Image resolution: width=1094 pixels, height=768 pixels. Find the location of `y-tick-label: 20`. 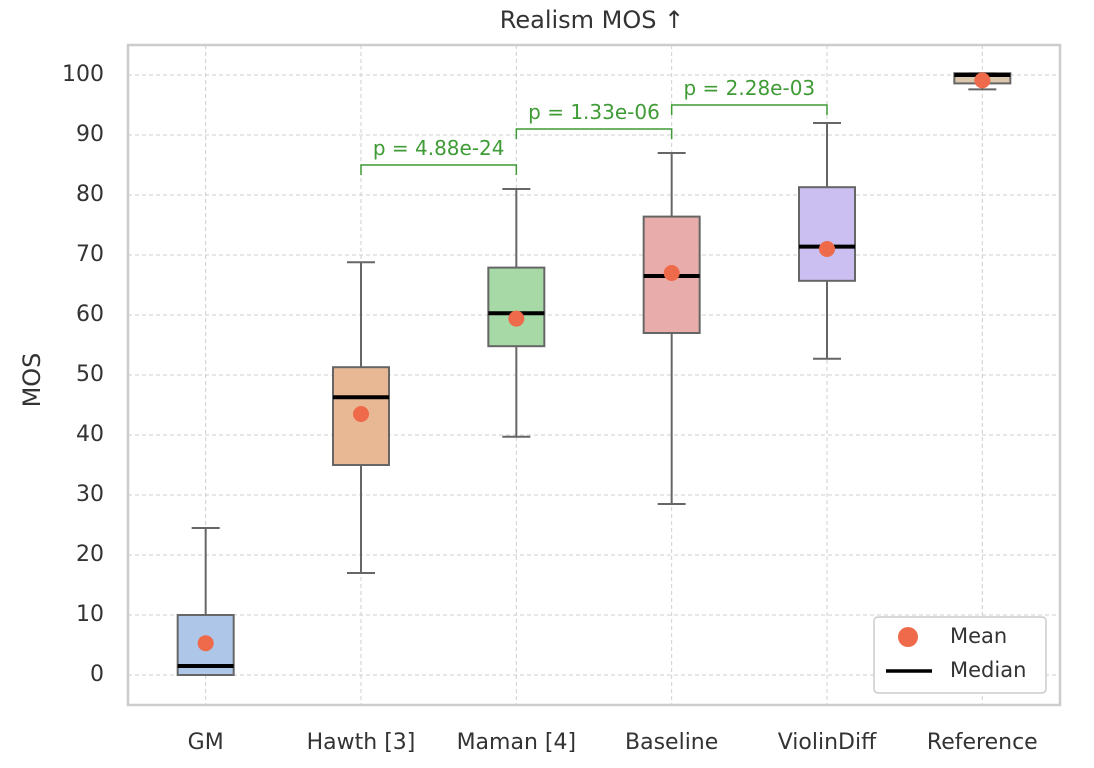

y-tick-label: 20 is located at coordinates (90, 554).